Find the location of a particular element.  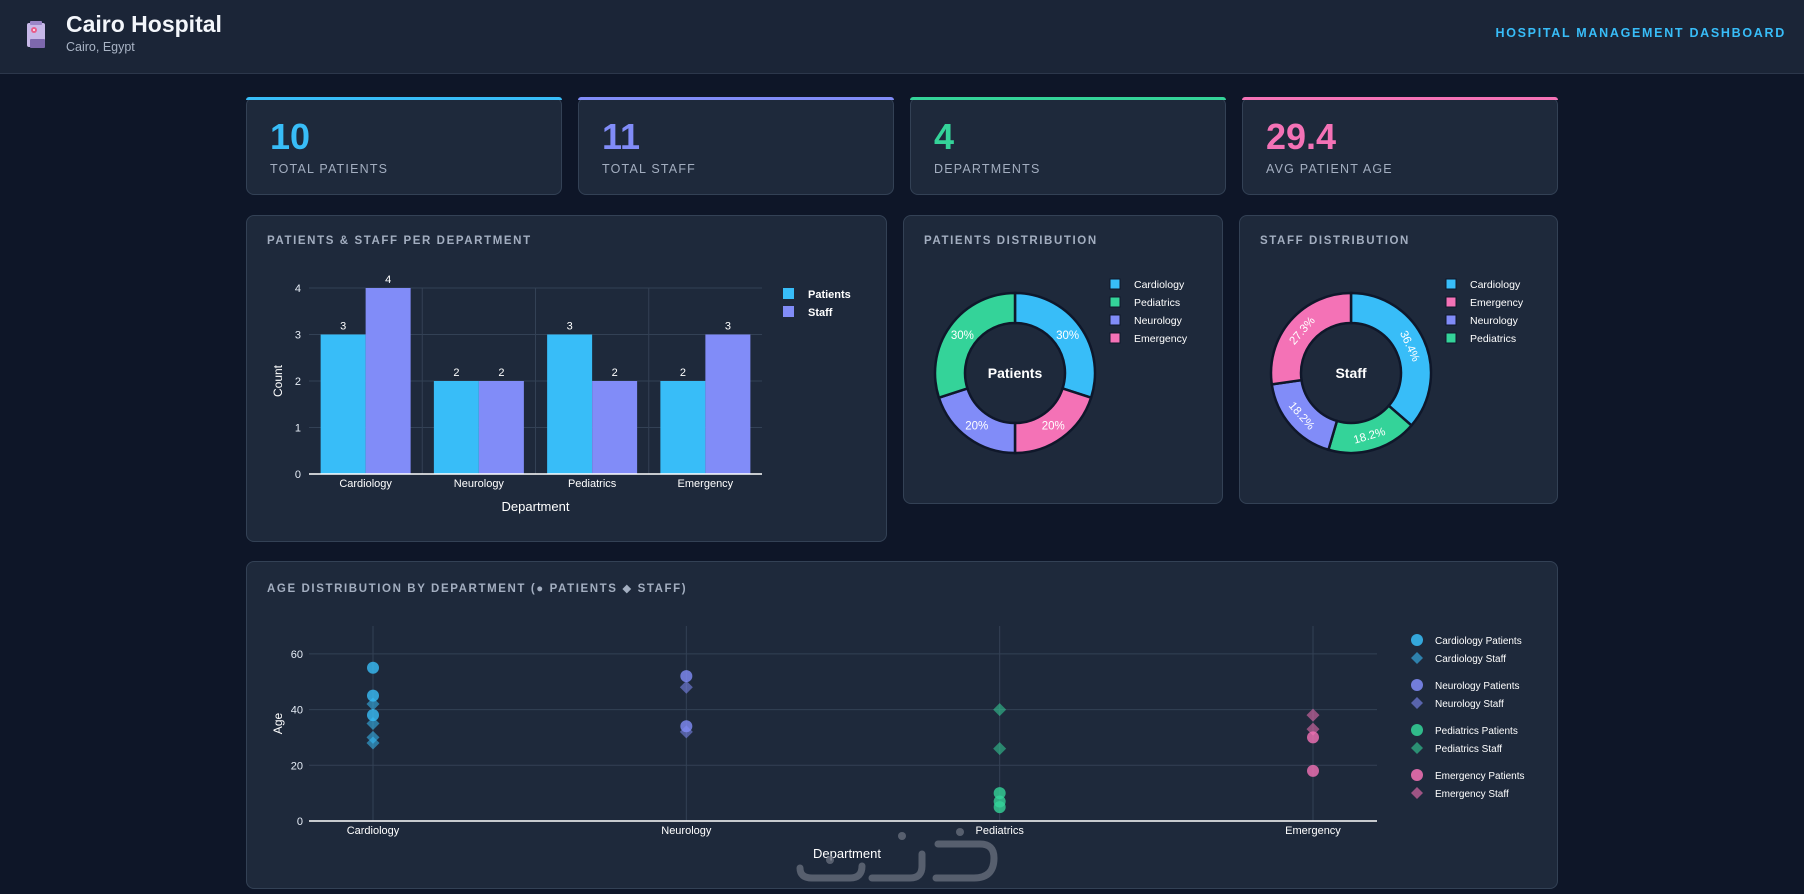

stat-card-departments: 4 DEPARTMENTS is located at coordinates (1068, 146).